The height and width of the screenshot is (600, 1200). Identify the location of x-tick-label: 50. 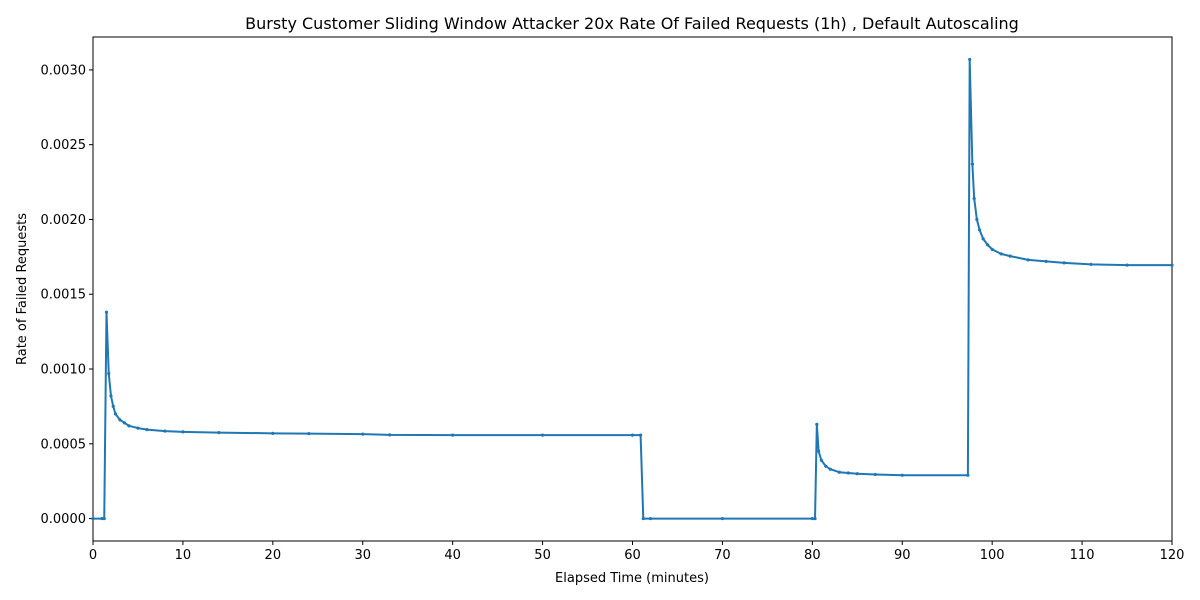
(542, 555).